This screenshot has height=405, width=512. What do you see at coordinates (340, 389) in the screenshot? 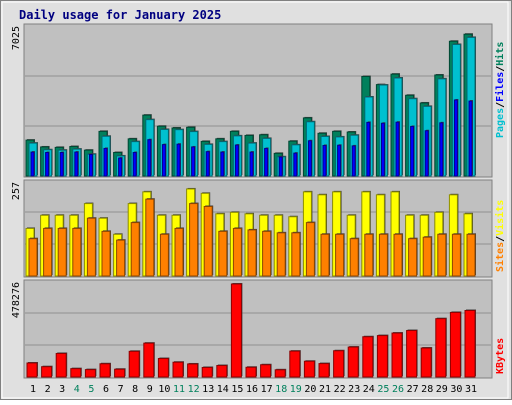
I see `day-label: 22` at bounding box center [340, 389].